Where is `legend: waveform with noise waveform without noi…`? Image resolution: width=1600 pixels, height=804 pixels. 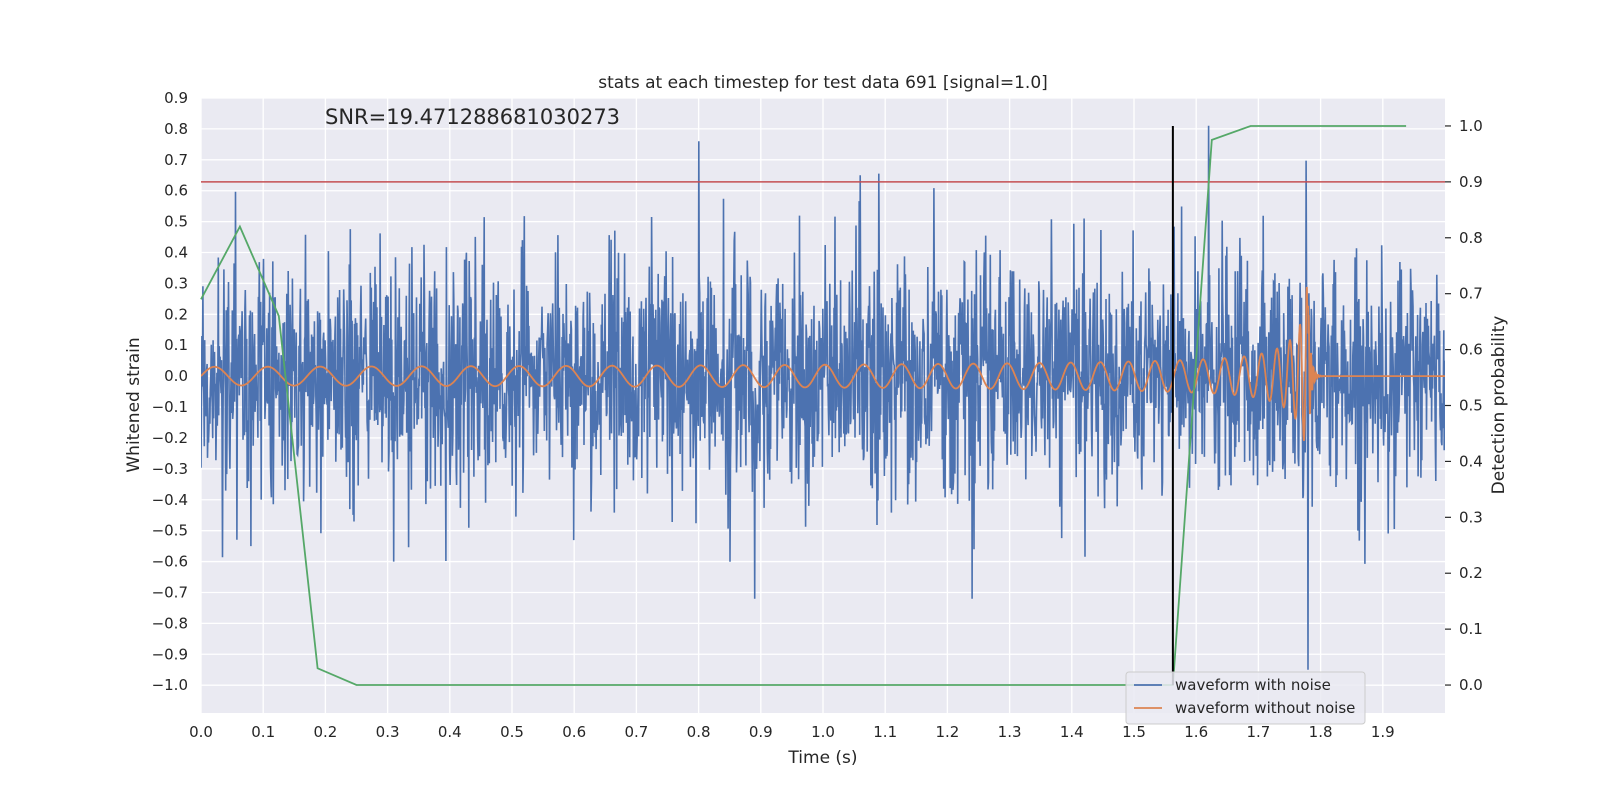
legend: waveform with noise waveform without noi… is located at coordinates (1245, 698).